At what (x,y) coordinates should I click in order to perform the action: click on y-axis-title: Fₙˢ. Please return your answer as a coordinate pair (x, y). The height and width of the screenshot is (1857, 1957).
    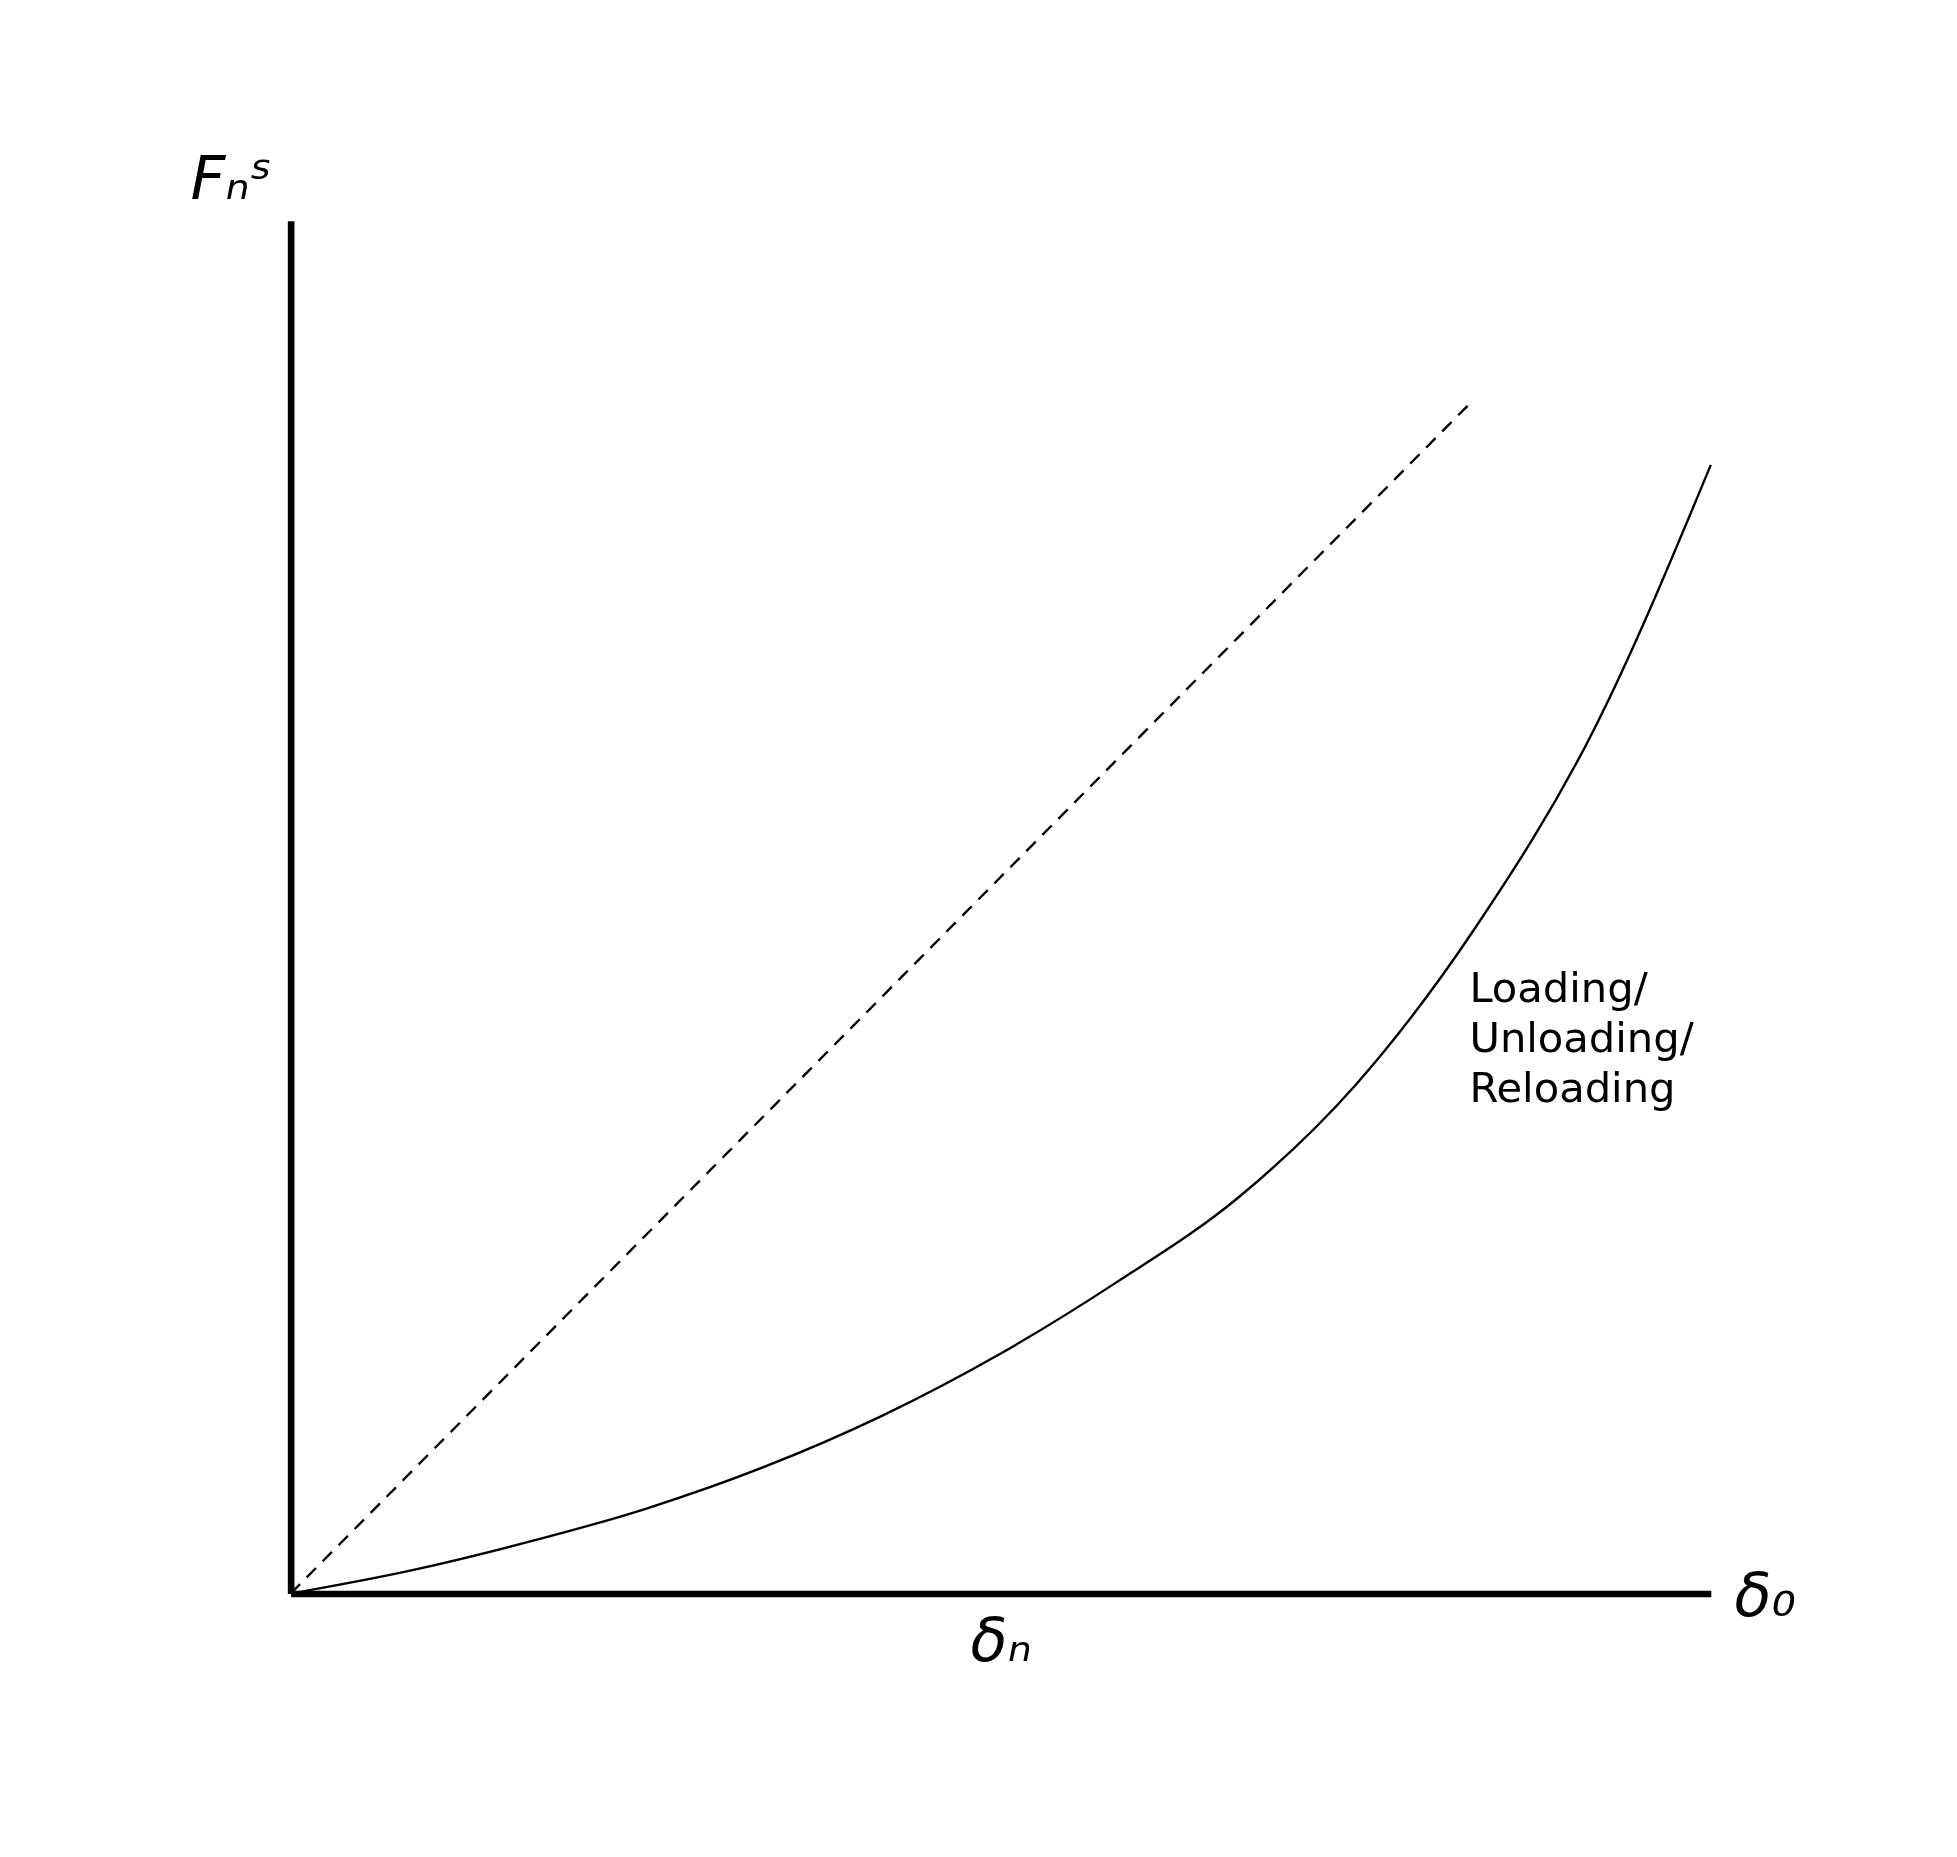
    Looking at the image, I should click on (231, 178).